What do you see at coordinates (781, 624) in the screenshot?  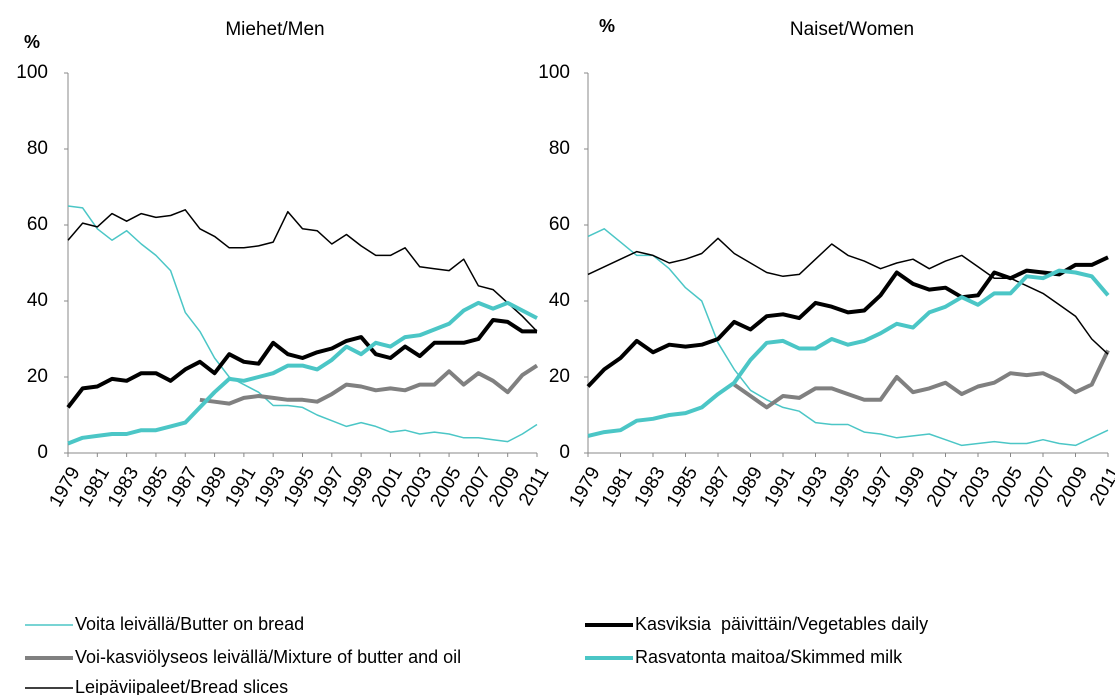 I see `legend-label: Kasviksia päivittäin/Vegetables daily` at bounding box center [781, 624].